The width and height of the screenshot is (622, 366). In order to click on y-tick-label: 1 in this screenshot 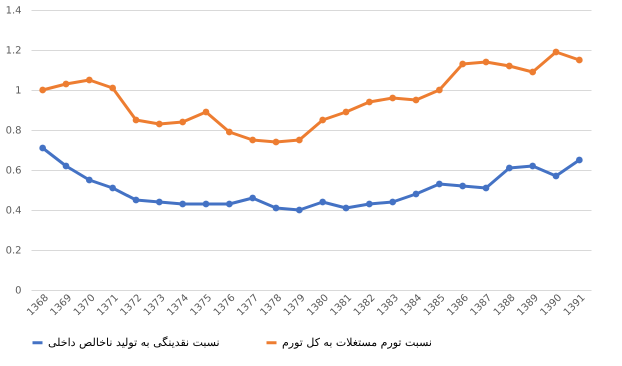, I will do `click(18, 91)`.